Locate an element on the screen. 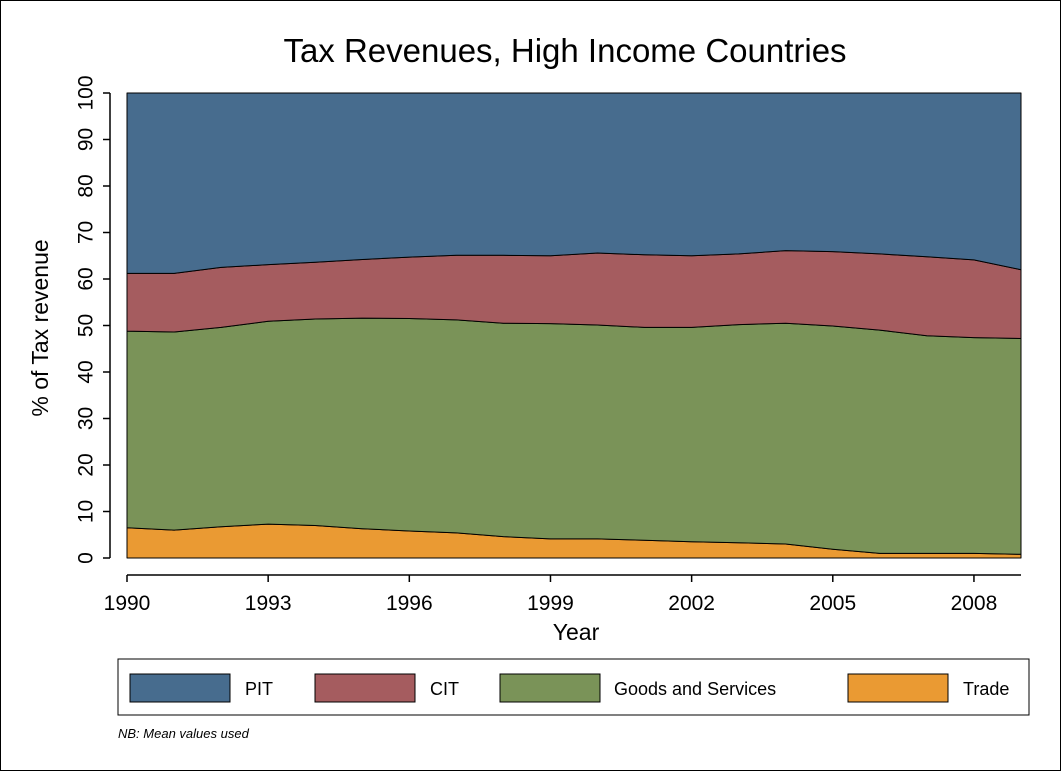 This screenshot has height=771, width=1061. y-tick-label: 60 is located at coordinates (86, 278).